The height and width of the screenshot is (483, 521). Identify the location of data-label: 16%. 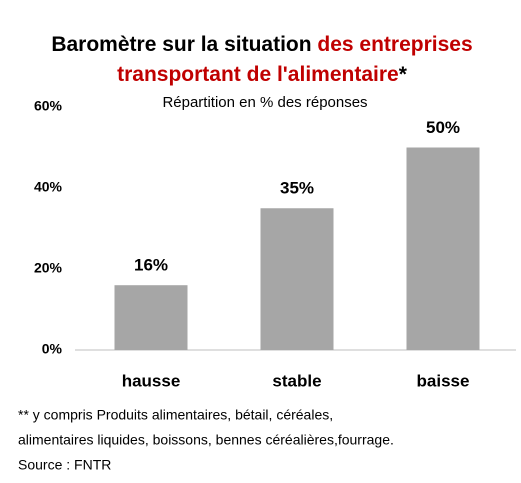
(151, 265).